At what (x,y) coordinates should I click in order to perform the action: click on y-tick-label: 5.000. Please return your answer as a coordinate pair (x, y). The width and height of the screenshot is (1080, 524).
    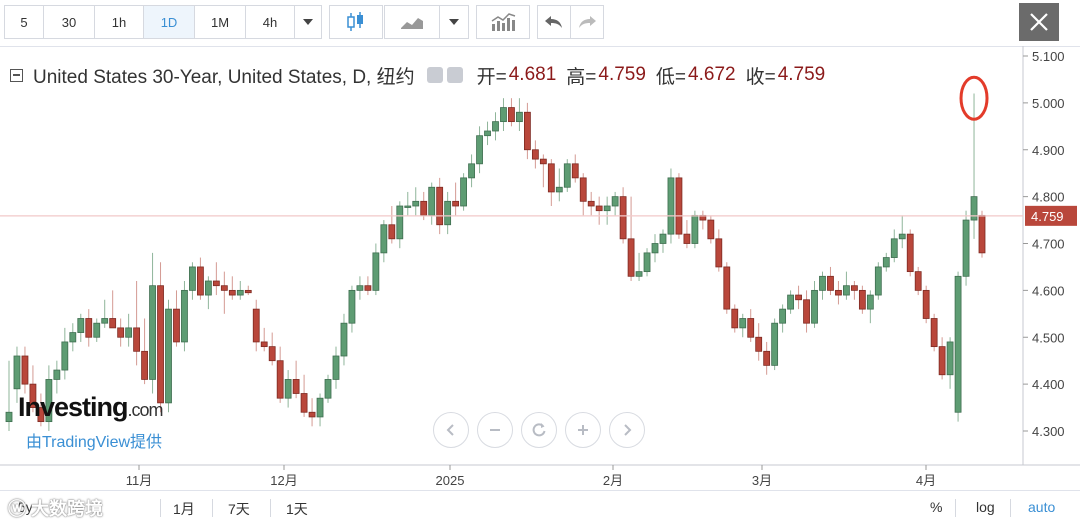
    Looking at the image, I should click on (1048, 103).